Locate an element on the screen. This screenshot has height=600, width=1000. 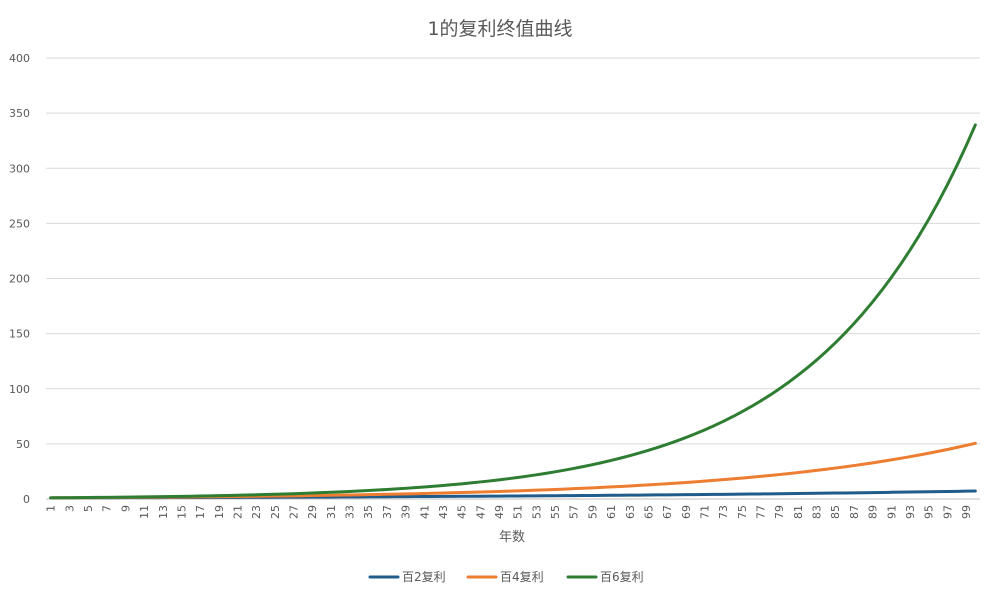
x-tick-label: 93 is located at coordinates (910, 512).